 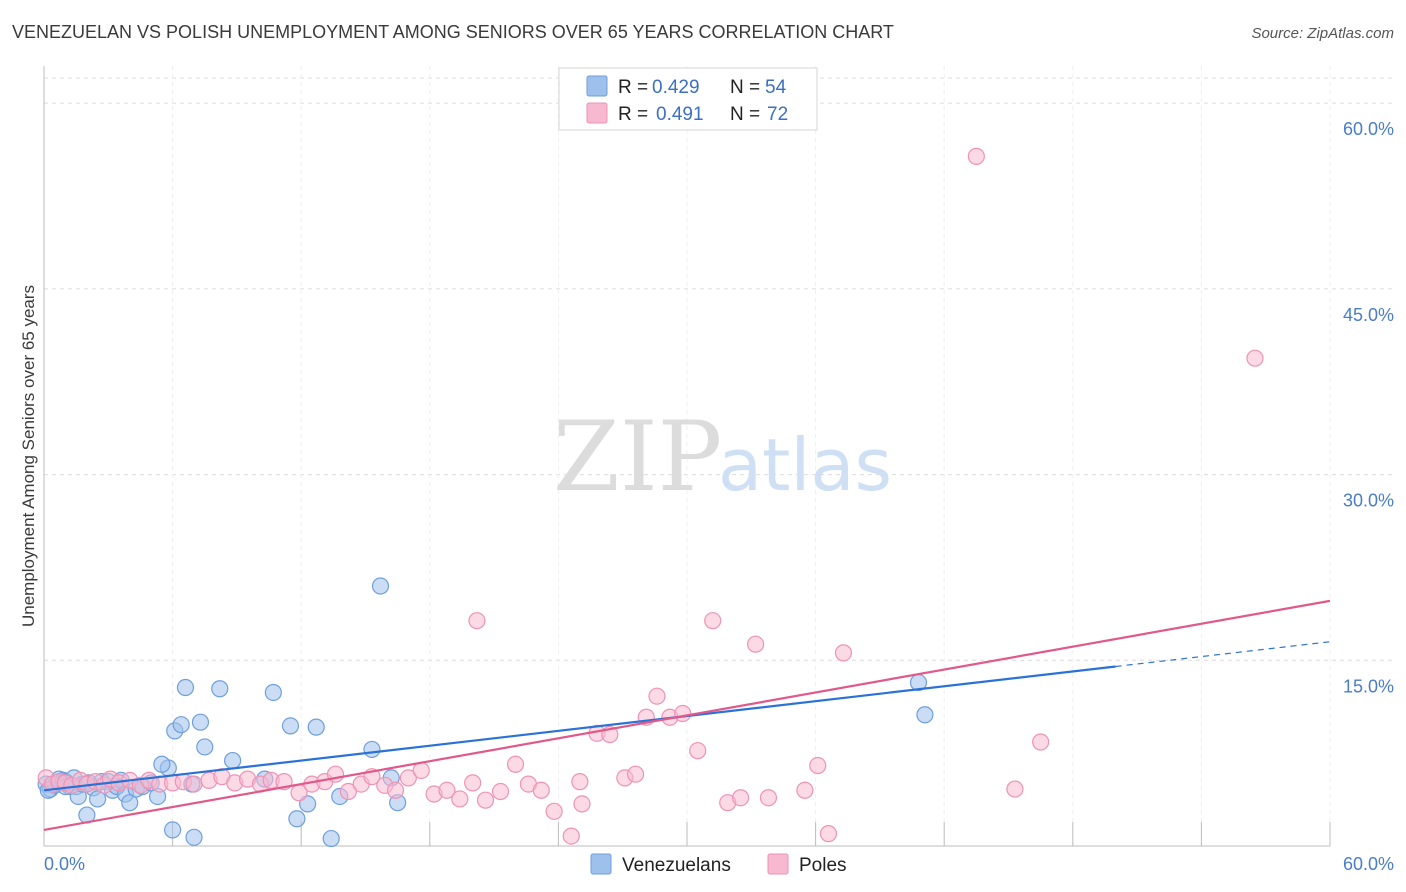 I want to click on legend-r-value-0: 0.429, so click(x=676, y=87).